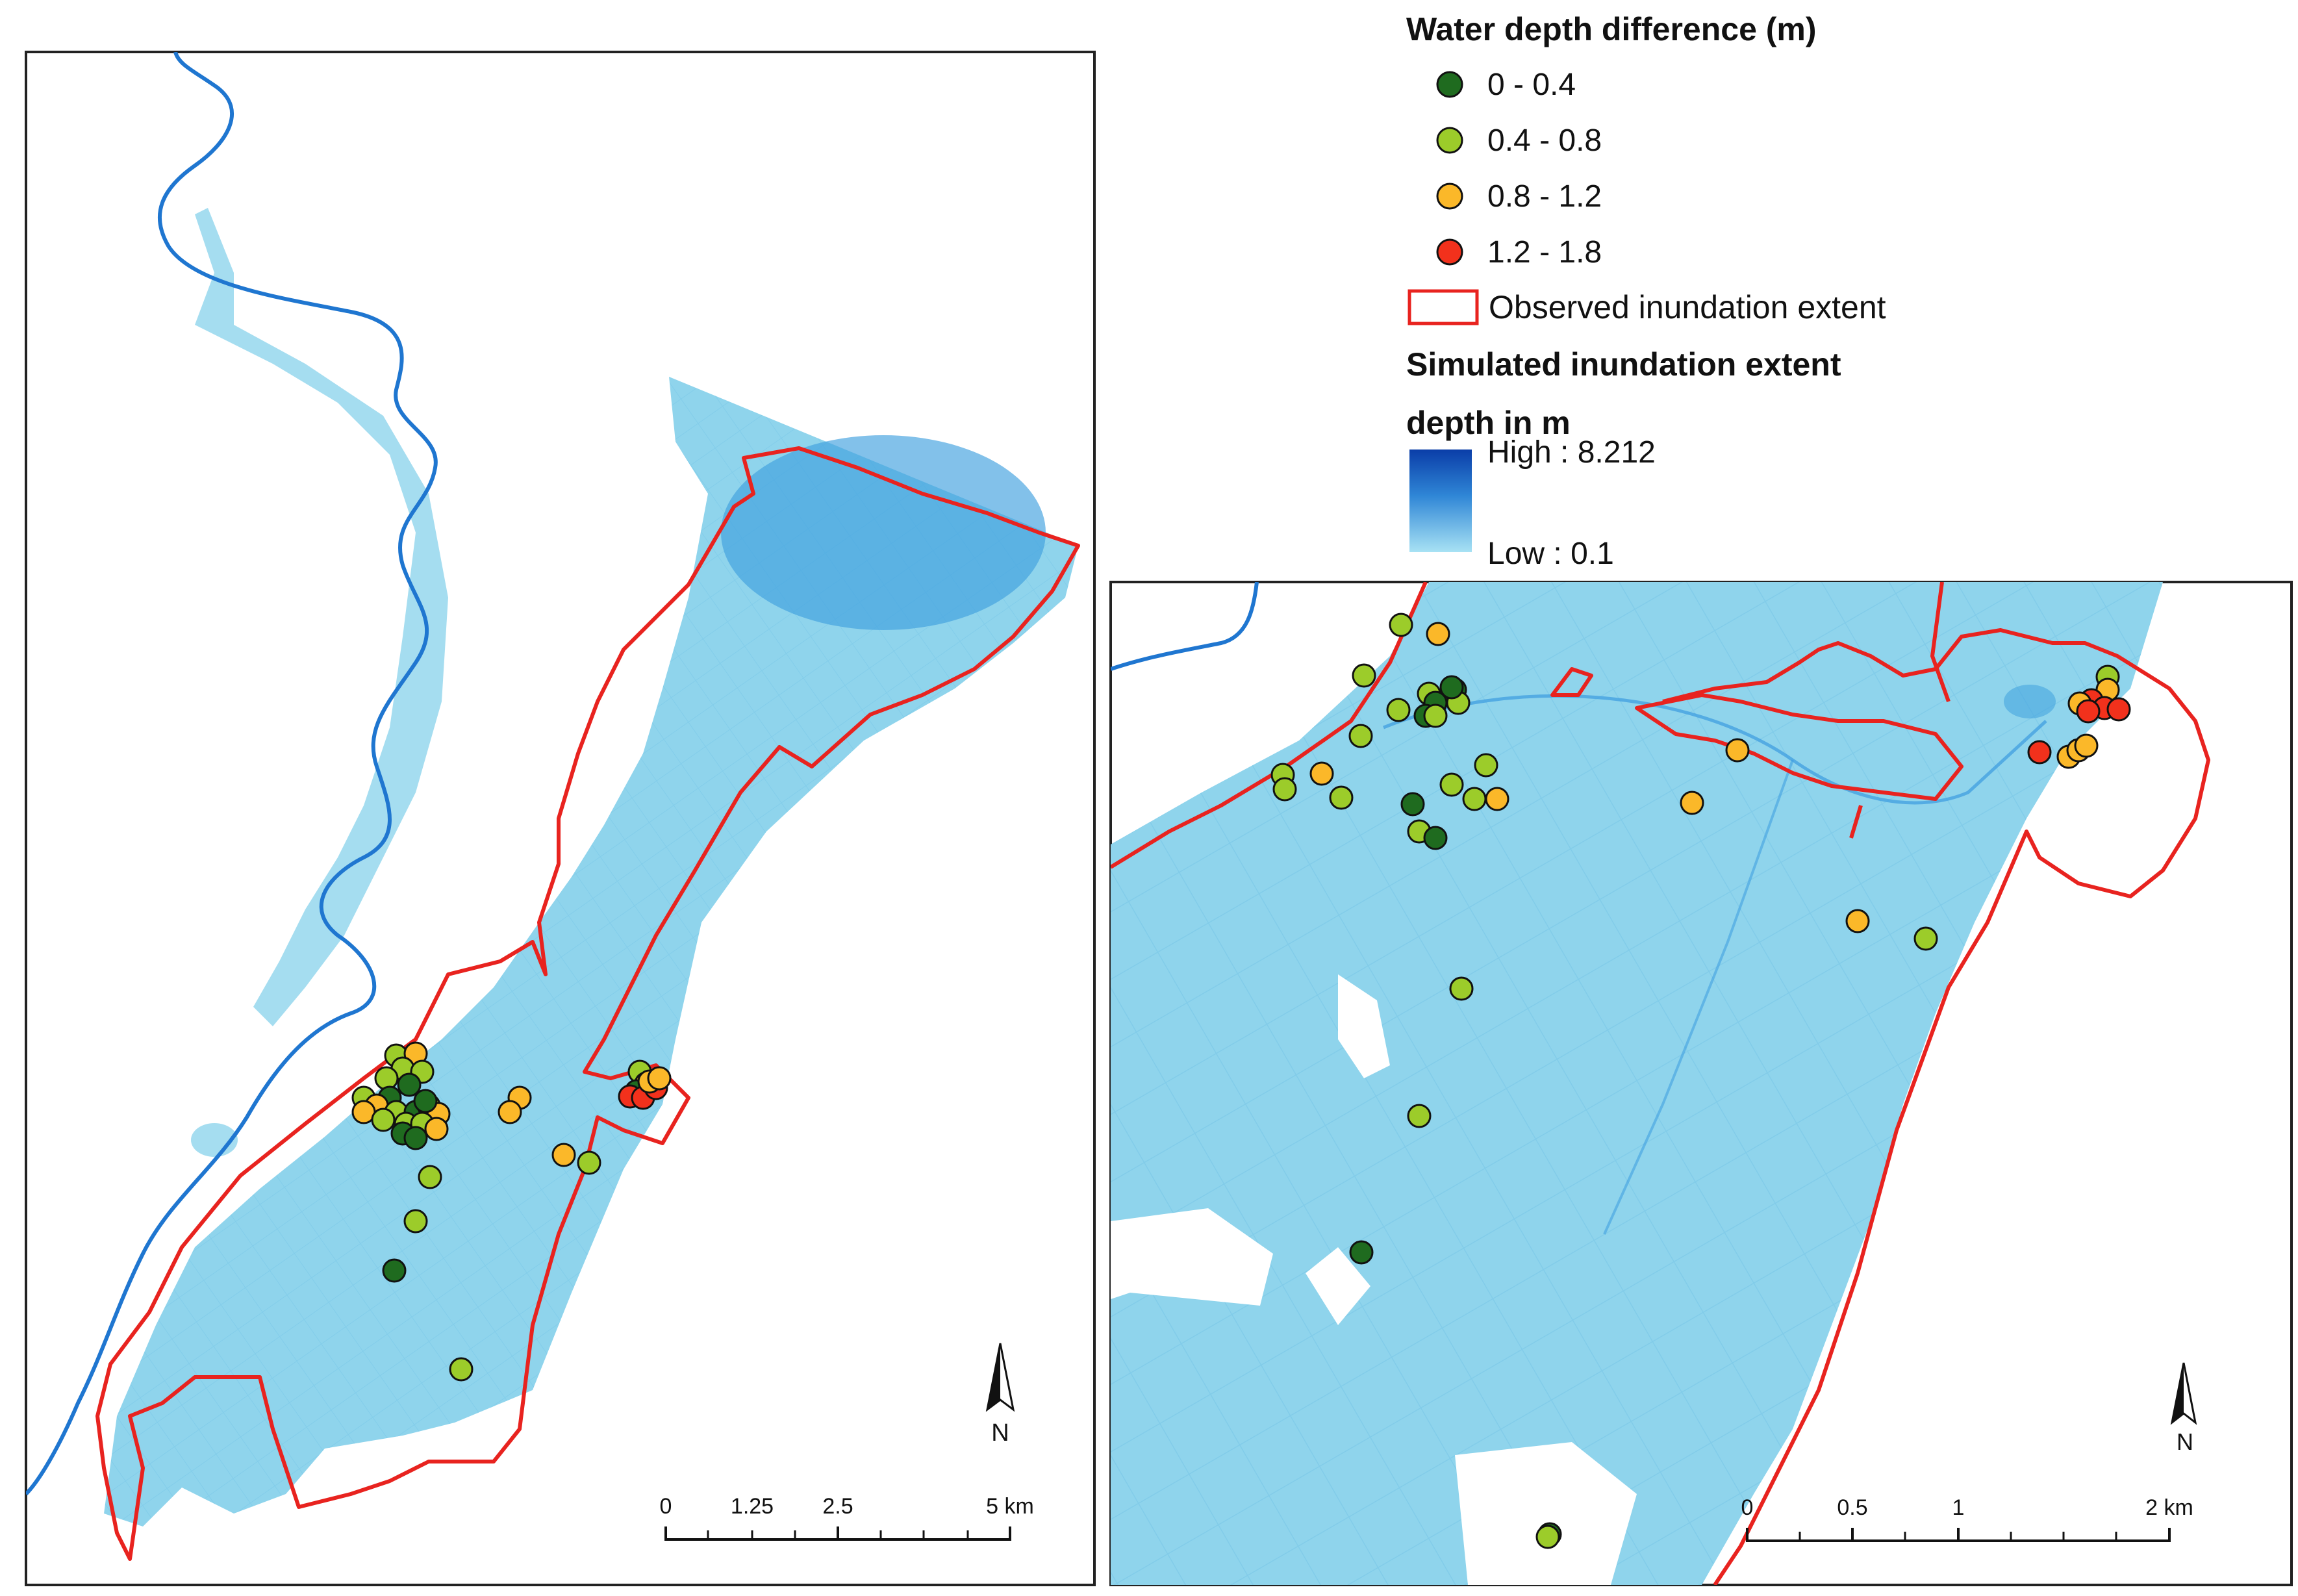 This screenshot has height=1596, width=2298. I want to click on scale-tick-label: 1, so click(1958, 1507).